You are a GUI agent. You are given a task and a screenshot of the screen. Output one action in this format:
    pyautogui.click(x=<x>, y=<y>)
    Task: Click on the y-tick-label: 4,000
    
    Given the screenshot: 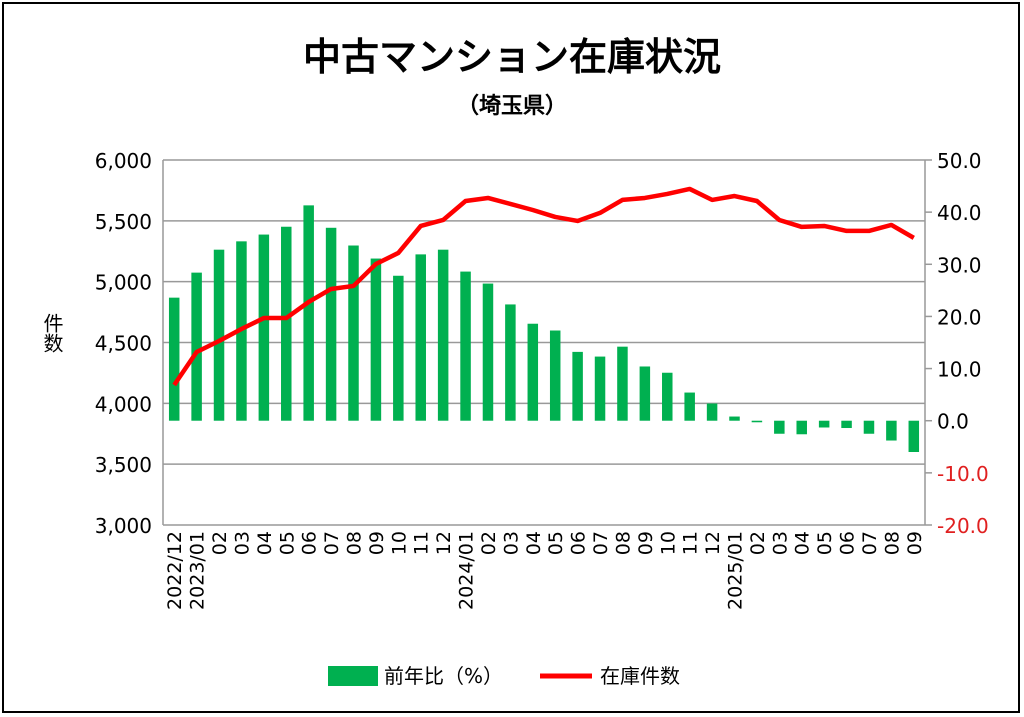 What is the action you would take?
    pyautogui.click(x=123, y=404)
    